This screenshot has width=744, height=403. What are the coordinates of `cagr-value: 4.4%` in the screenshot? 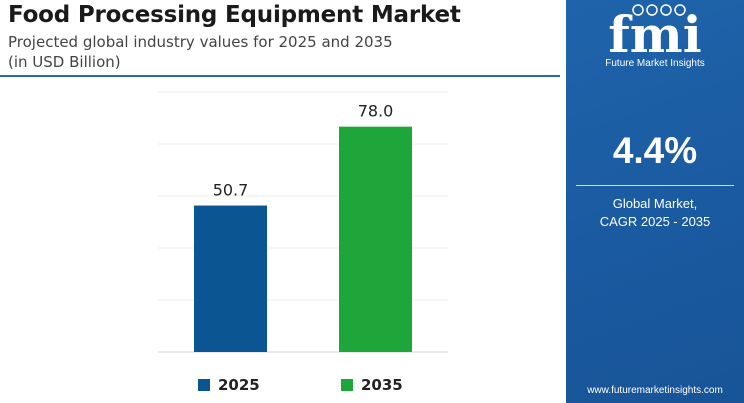 It's located at (655, 150).